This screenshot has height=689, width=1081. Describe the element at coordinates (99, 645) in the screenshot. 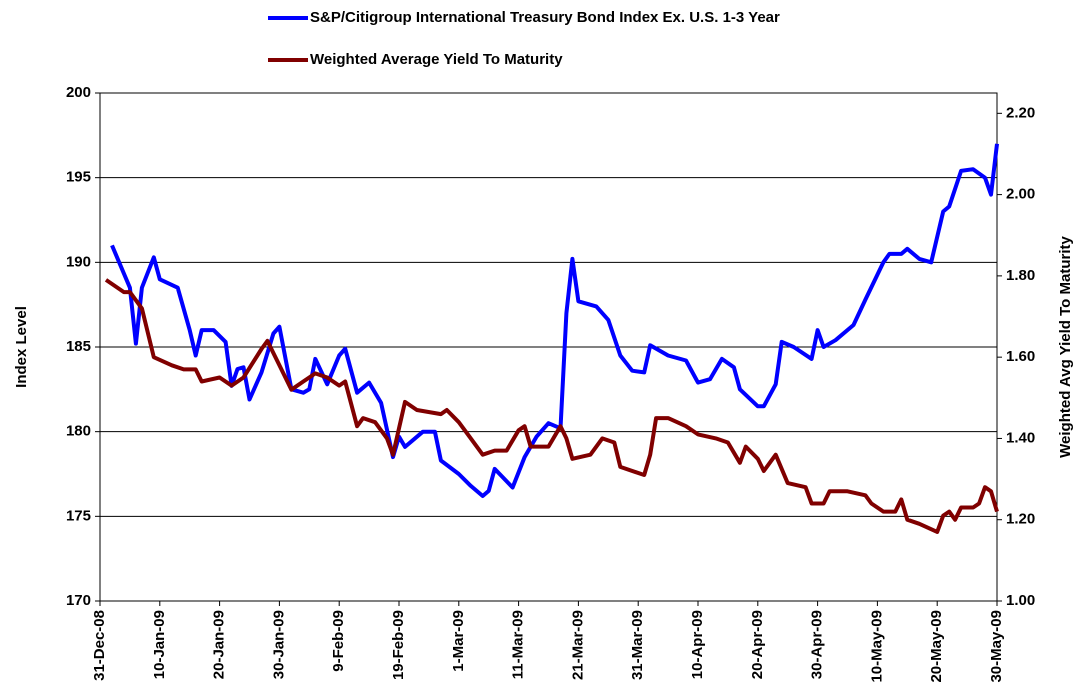

I see `x-tick-label: 31-Dec-08` at that location.